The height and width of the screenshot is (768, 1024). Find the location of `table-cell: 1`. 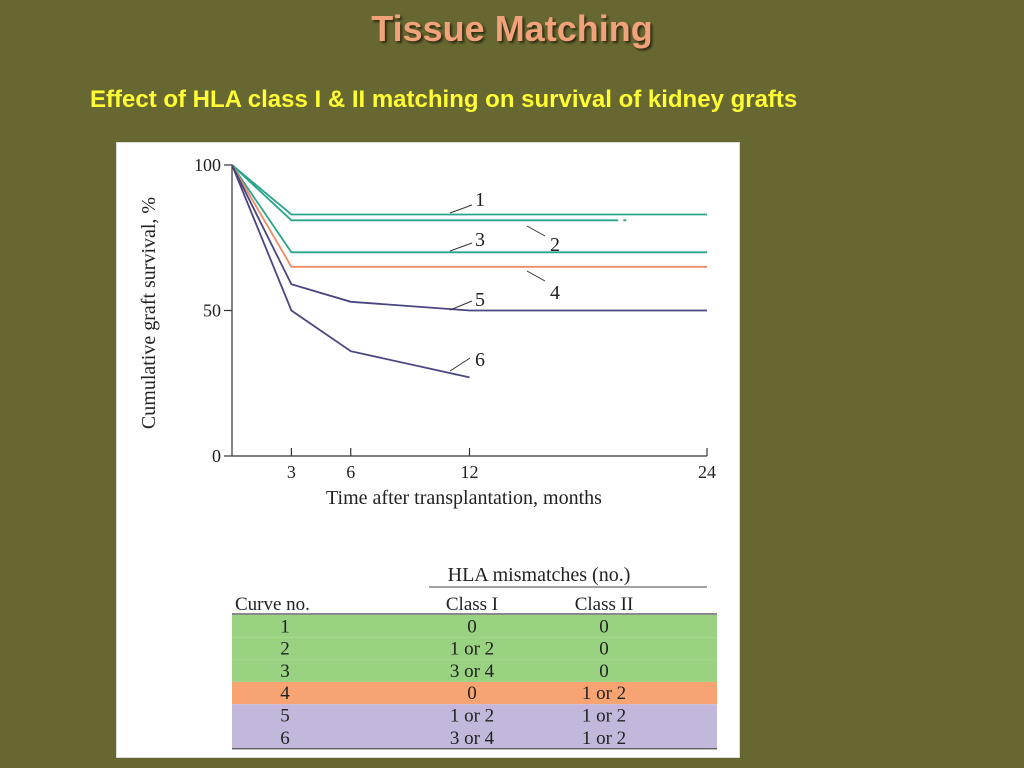

table-cell: 1 is located at coordinates (285, 626).